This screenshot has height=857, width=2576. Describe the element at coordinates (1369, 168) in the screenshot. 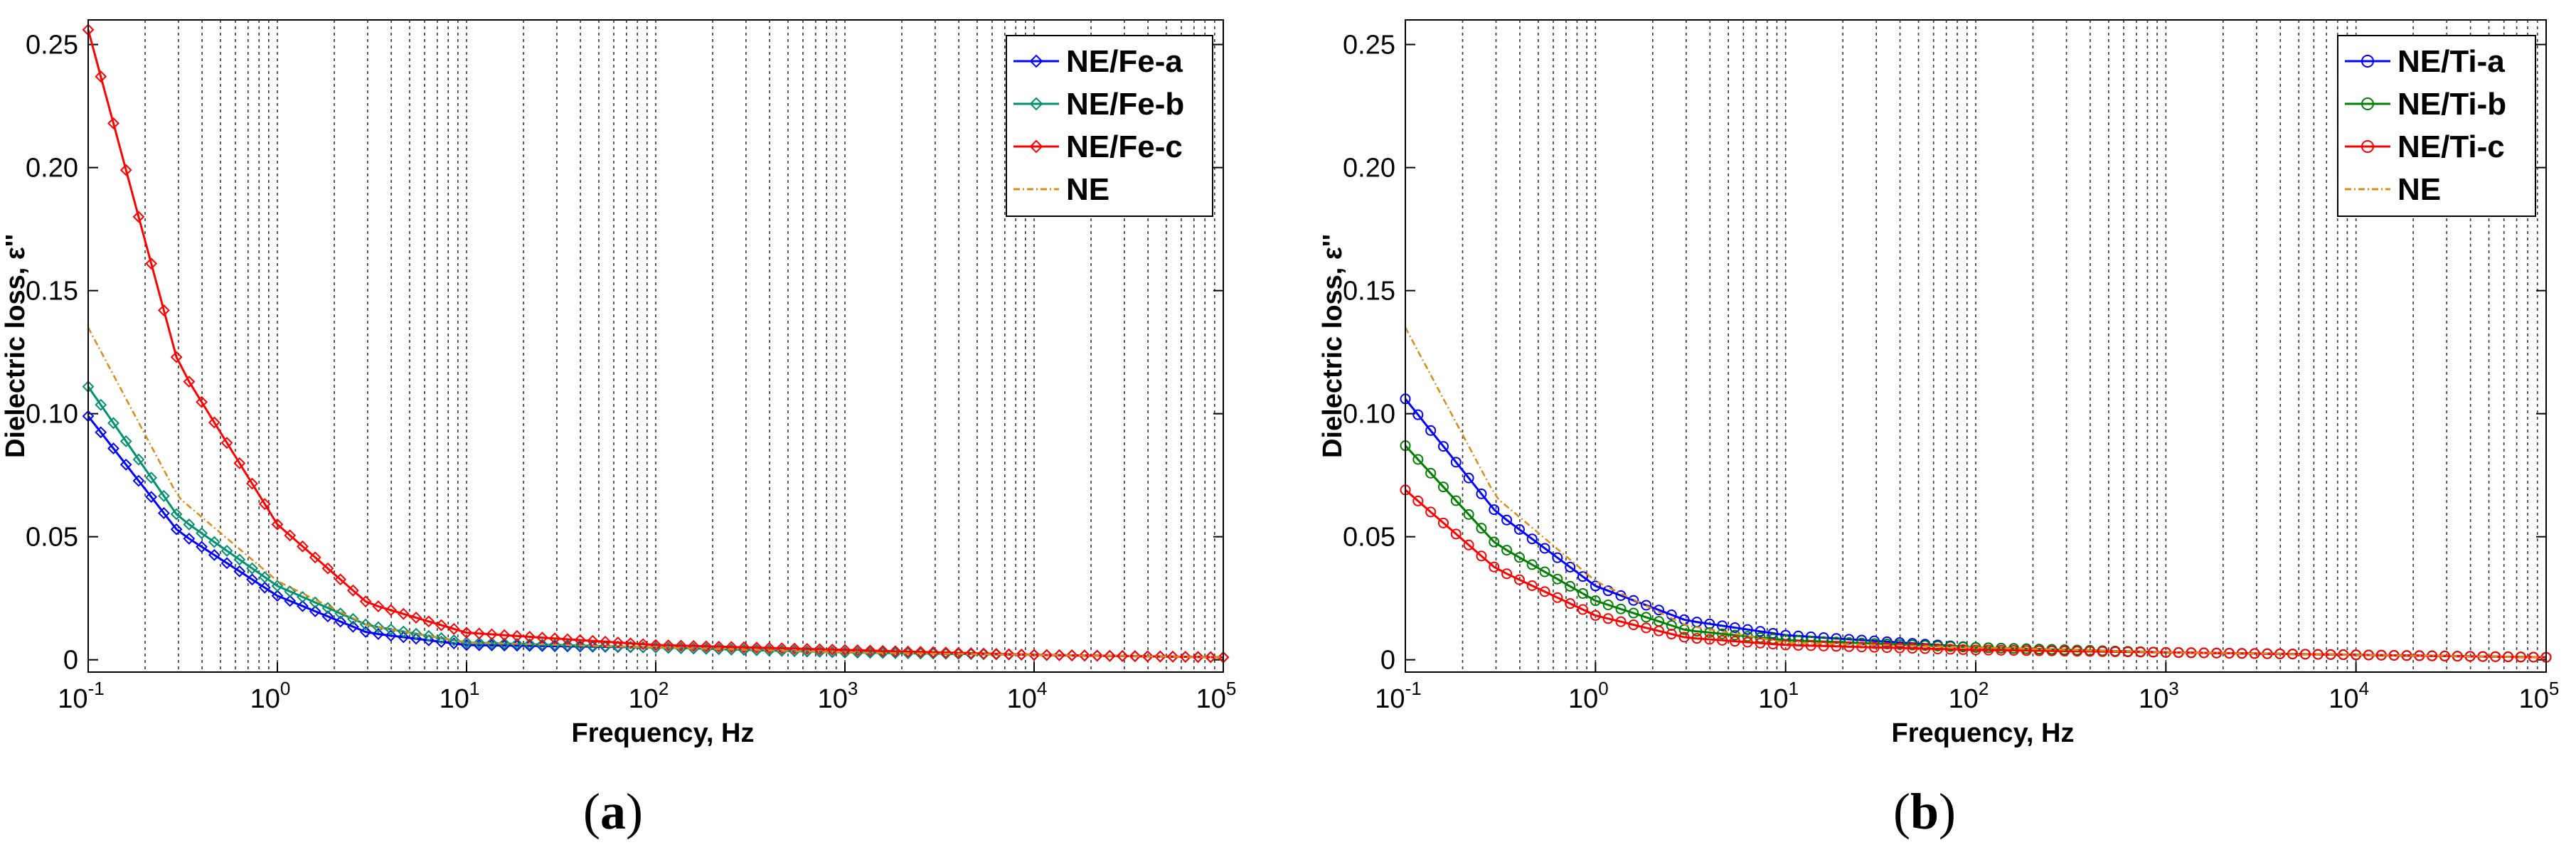

I see `y-tick-label: 0.20` at that location.